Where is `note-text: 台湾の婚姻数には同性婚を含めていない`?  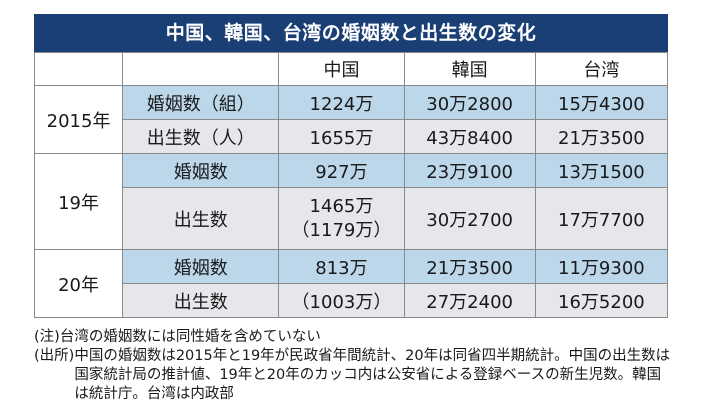
note-text: 台湾の婚姻数には同性婚を含めていない is located at coordinates (190, 337).